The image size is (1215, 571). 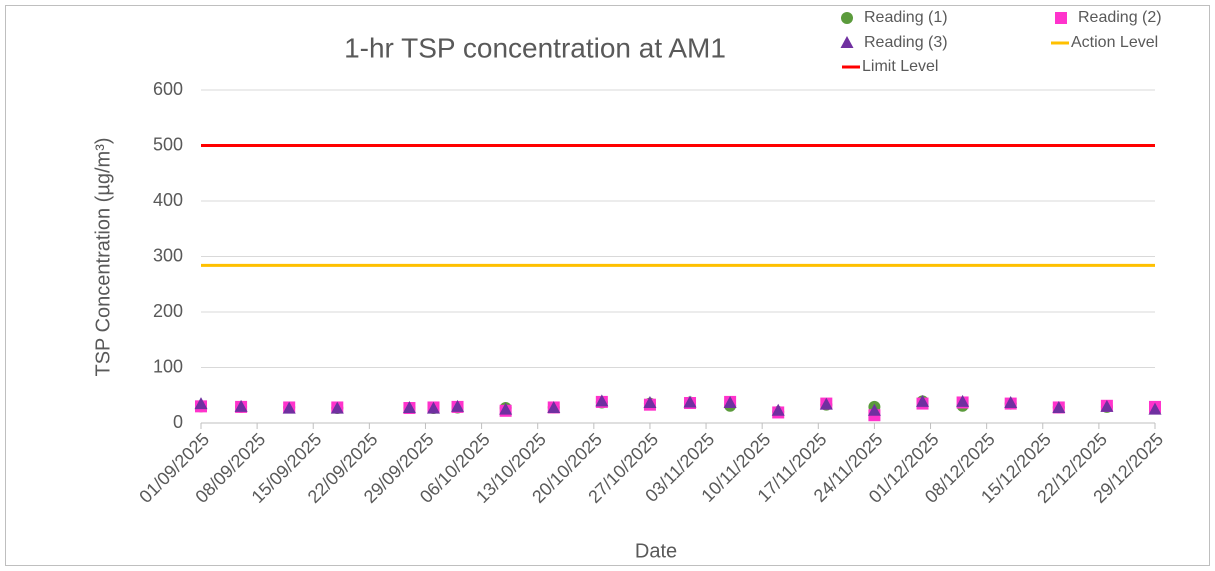 What do you see at coordinates (103, 256) in the screenshot?
I see `y-axis-label: TSP Concentration (µg/m³)` at bounding box center [103, 256].